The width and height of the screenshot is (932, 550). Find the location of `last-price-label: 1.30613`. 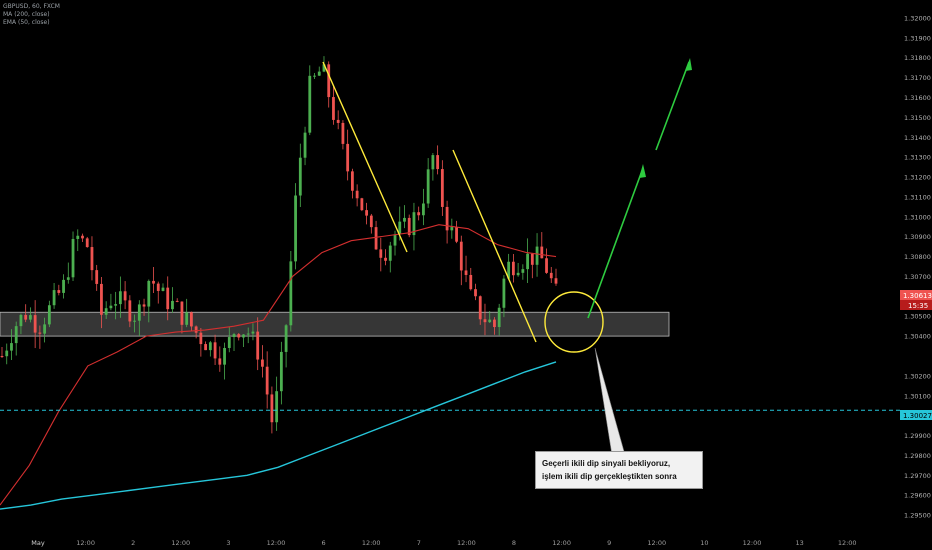

last-price-label: 1.30613 is located at coordinates (917, 296).